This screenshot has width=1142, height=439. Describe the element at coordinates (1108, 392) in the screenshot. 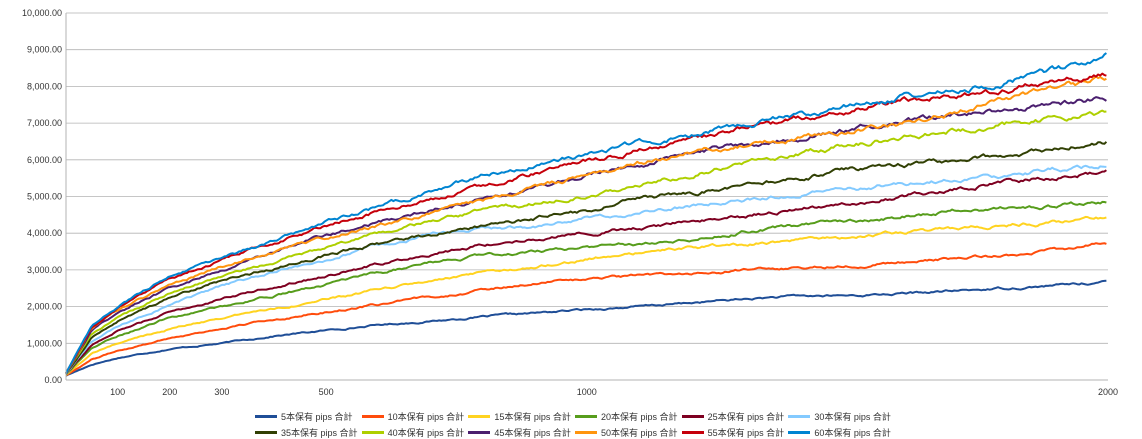

I see `x-tick-label: 2000` at that location.